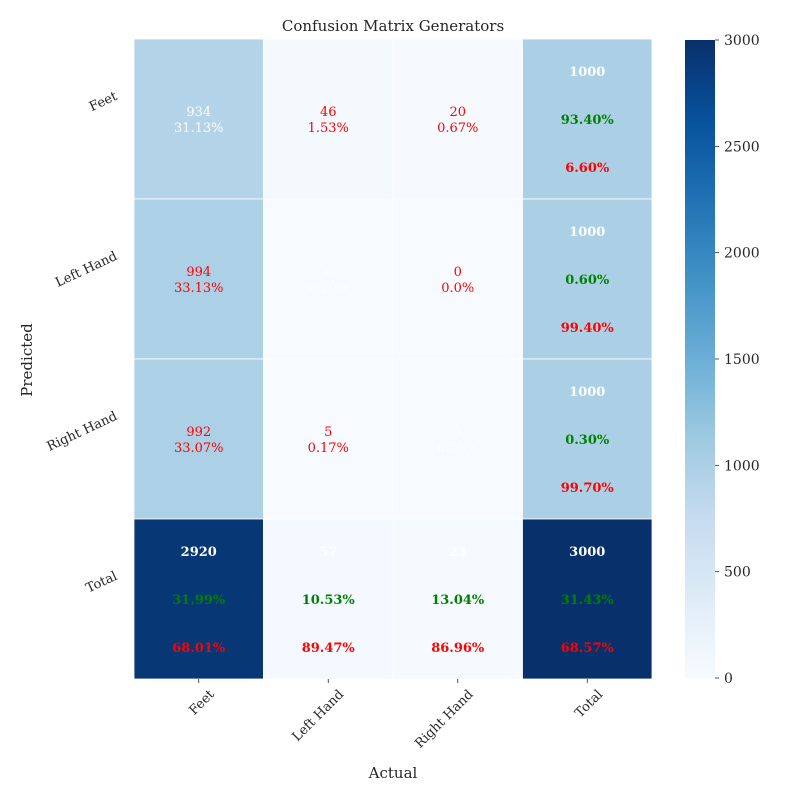  I want to click on cell-count-label: 20, so click(457, 112).